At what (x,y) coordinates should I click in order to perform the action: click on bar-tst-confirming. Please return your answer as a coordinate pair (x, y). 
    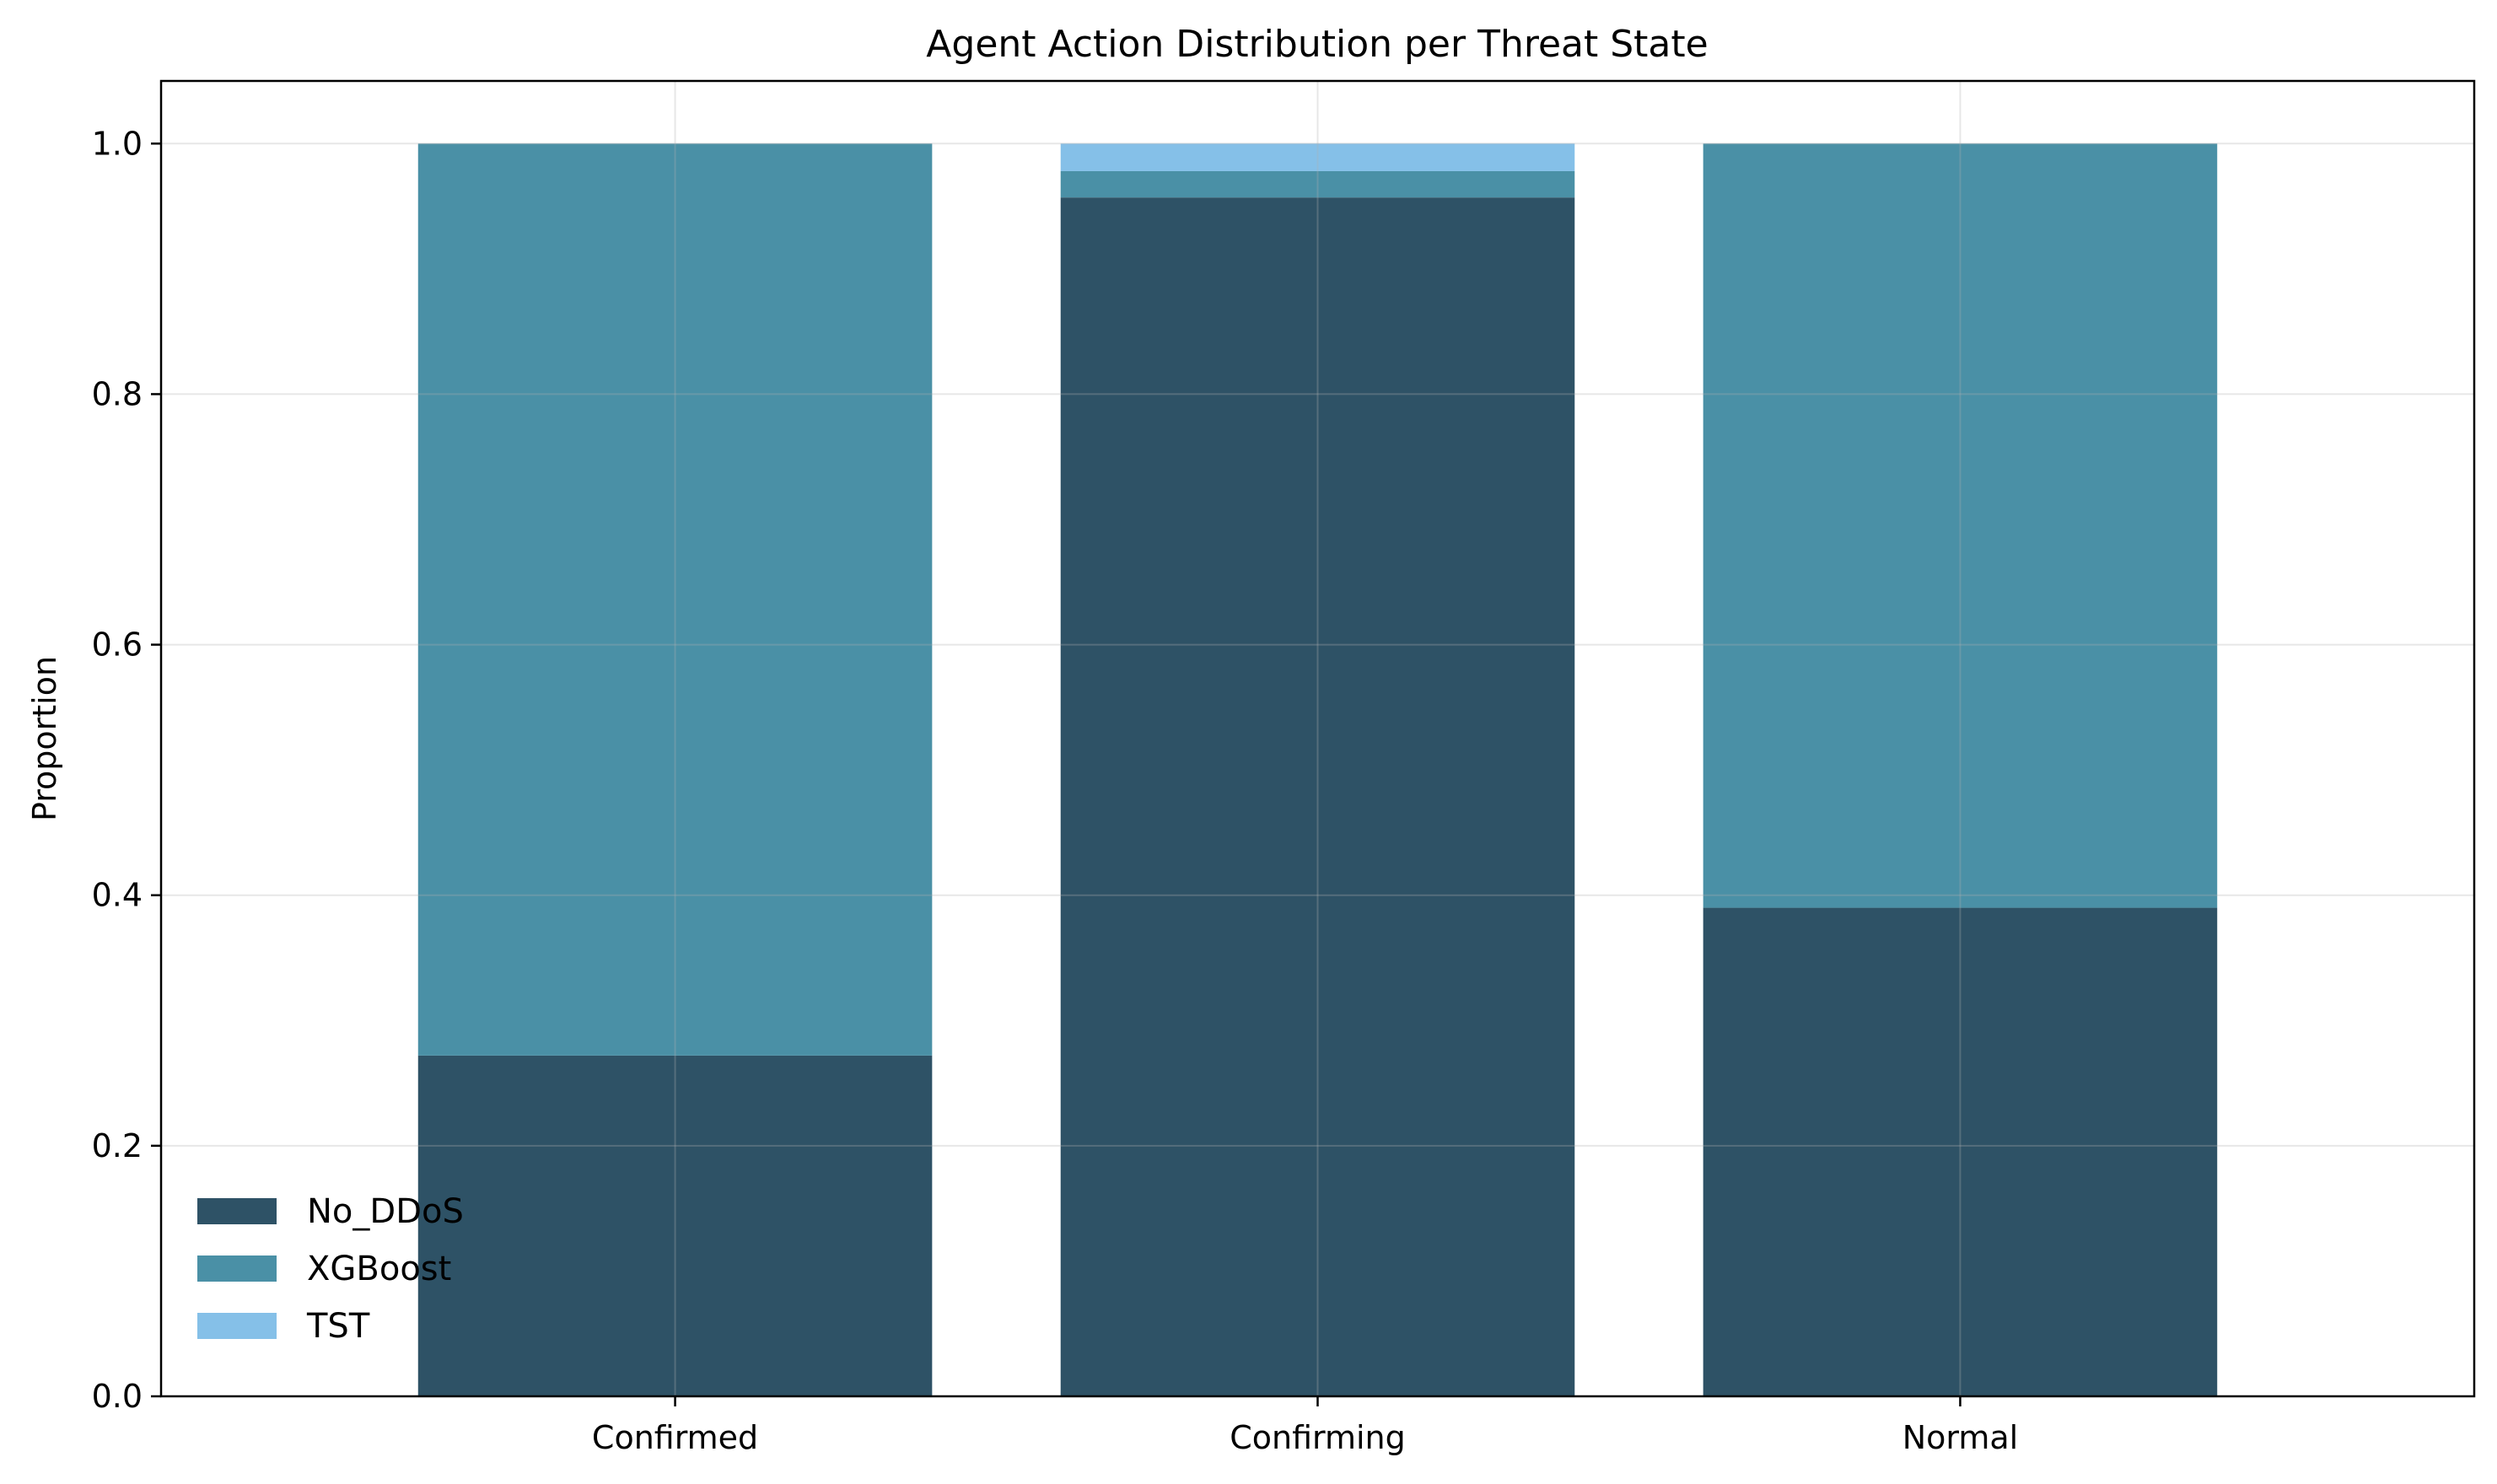
    Looking at the image, I should click on (1317, 157).